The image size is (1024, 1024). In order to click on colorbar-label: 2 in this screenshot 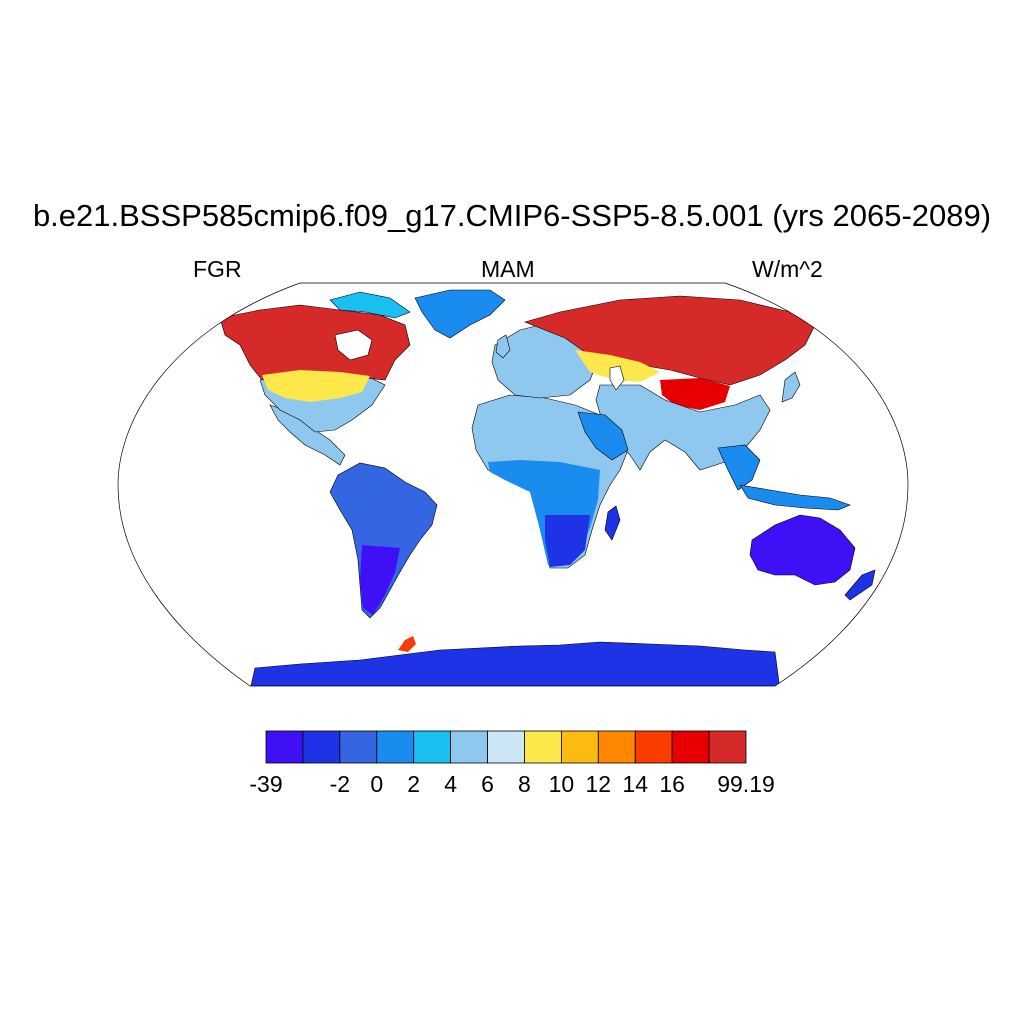, I will do `click(414, 784)`.